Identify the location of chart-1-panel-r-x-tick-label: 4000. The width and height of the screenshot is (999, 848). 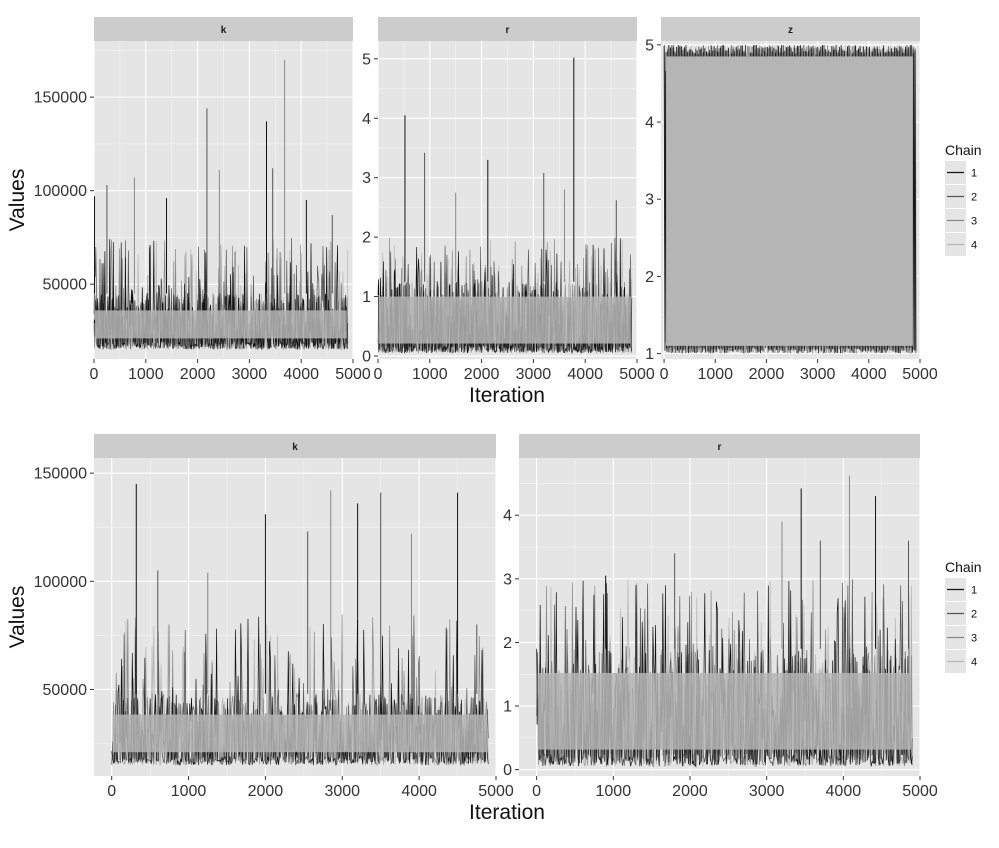
(844, 791).